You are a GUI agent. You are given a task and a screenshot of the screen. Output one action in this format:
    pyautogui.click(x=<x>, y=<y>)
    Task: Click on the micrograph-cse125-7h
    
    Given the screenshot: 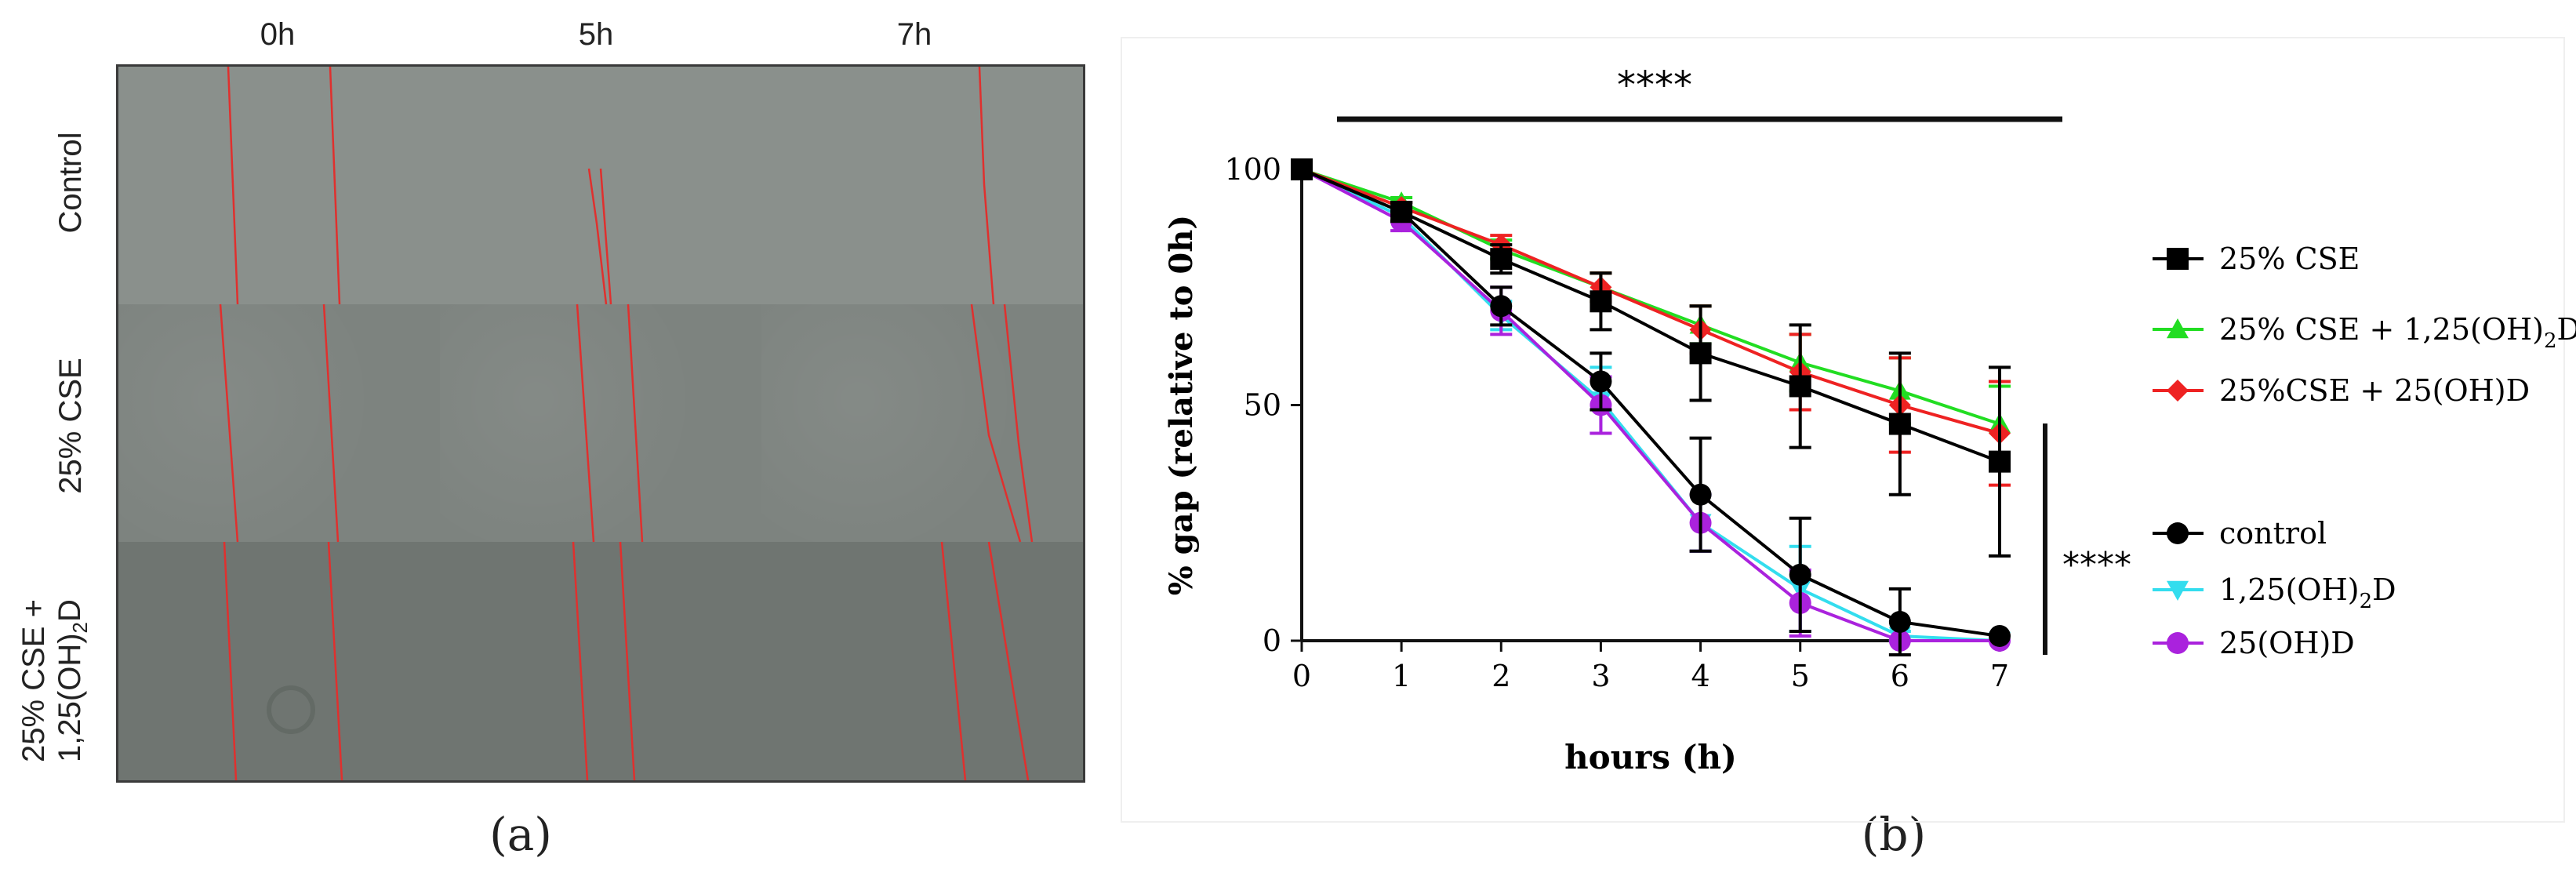 What is the action you would take?
    pyautogui.click(x=922, y=661)
    